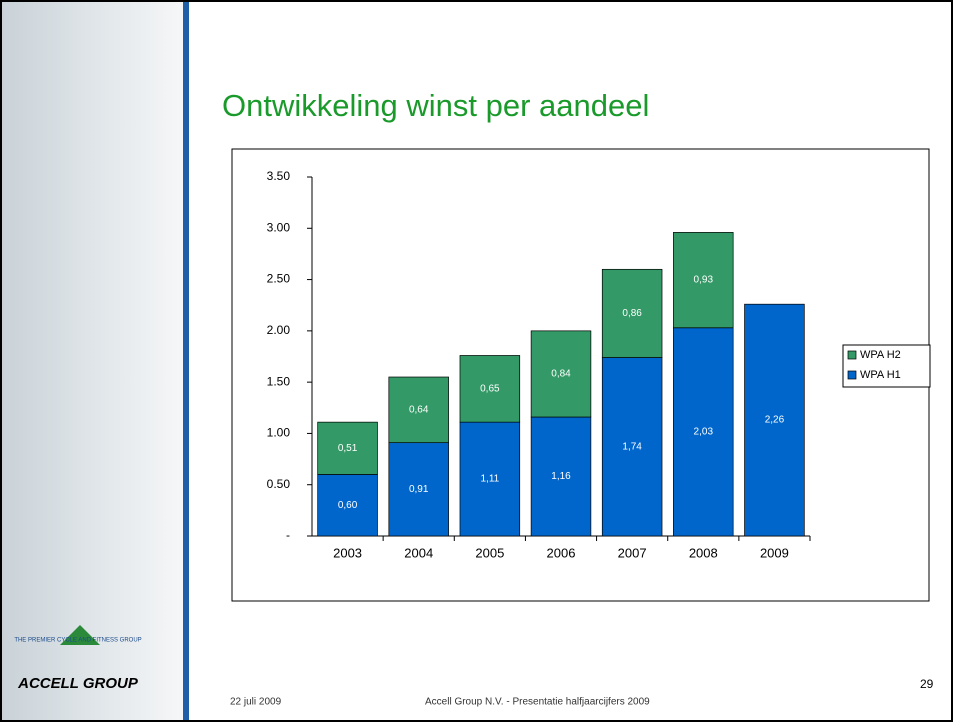 The height and width of the screenshot is (727, 953). What do you see at coordinates (279, 330) in the screenshot?
I see `y-tick-label: 2.00` at bounding box center [279, 330].